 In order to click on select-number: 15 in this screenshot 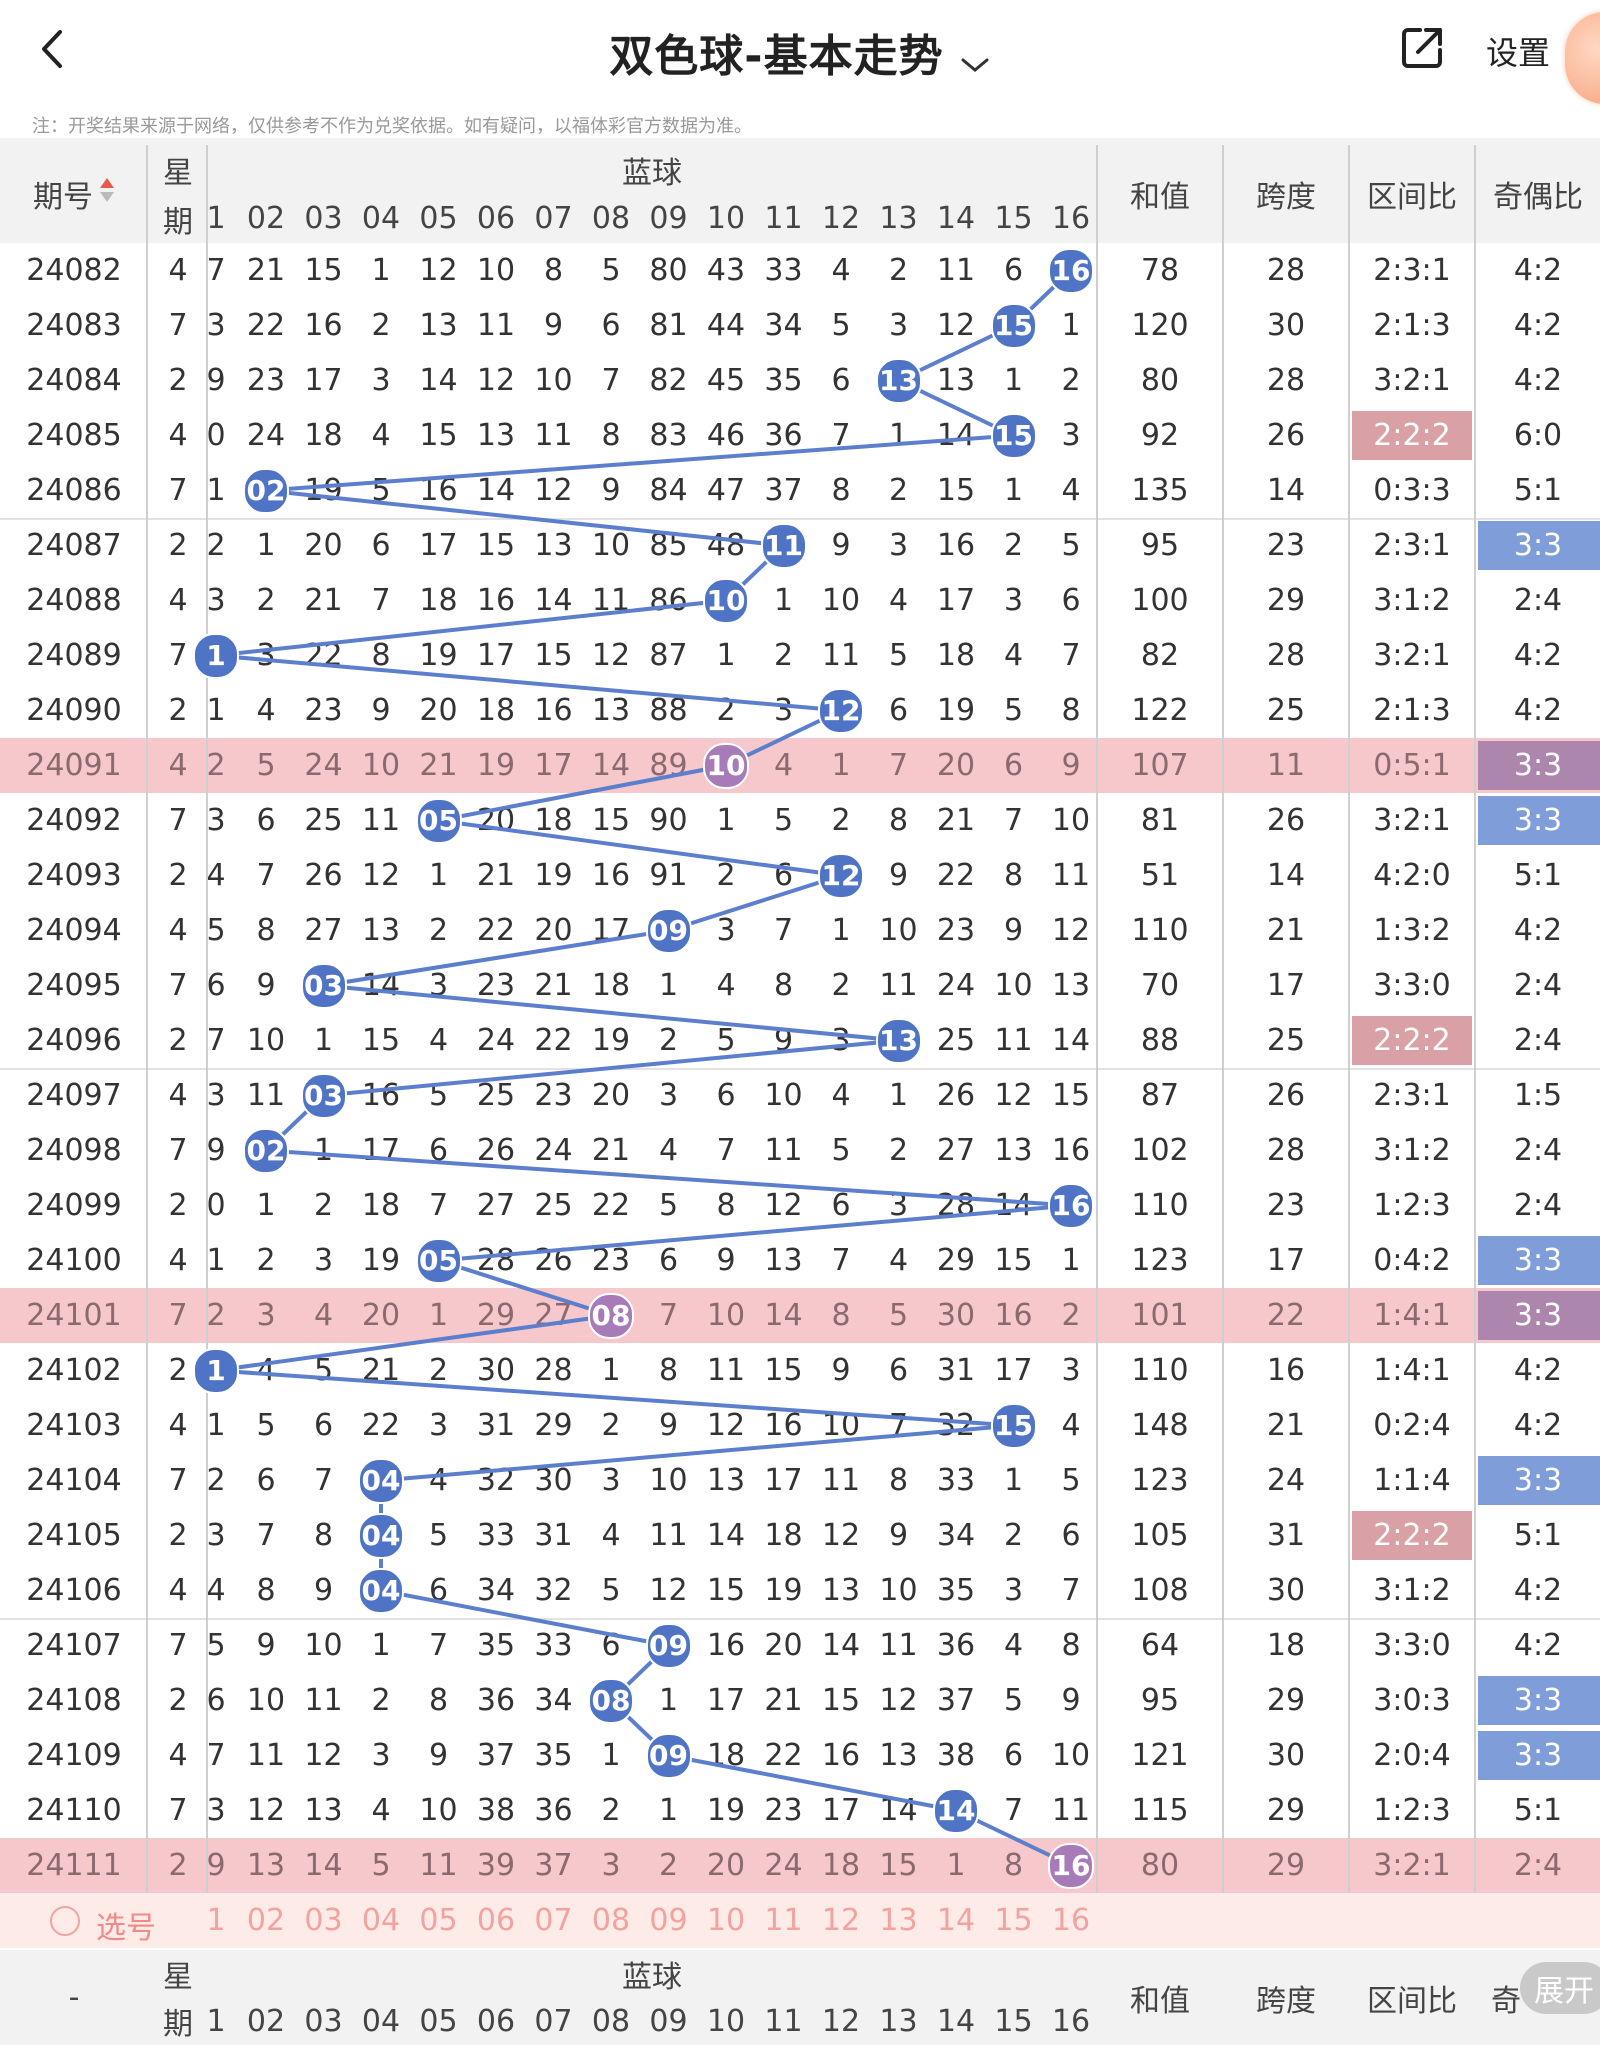, I will do `click(1013, 1920)`.